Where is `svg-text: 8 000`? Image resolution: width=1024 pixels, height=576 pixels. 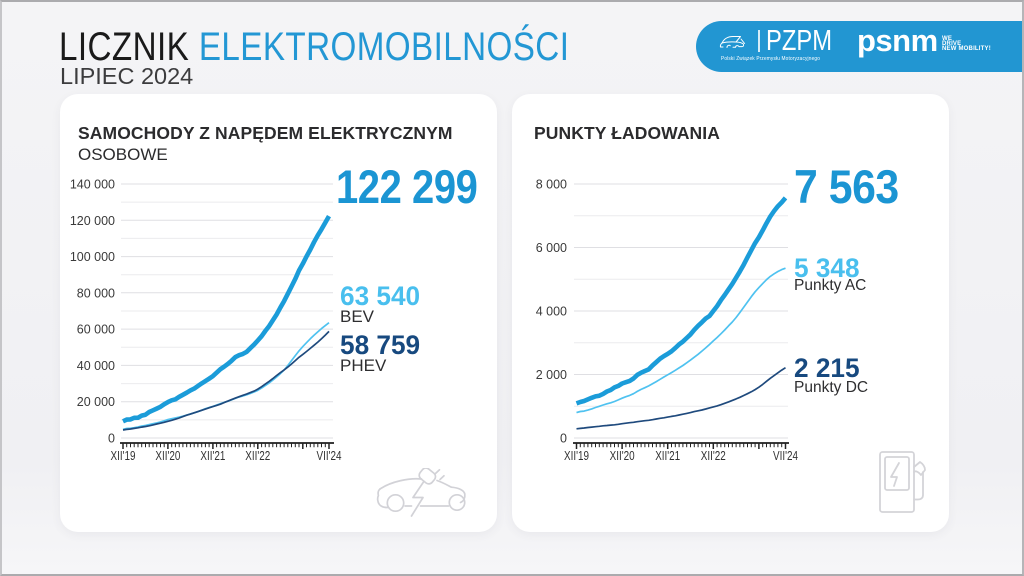
svg-text: 8 000 is located at coordinates (551, 185).